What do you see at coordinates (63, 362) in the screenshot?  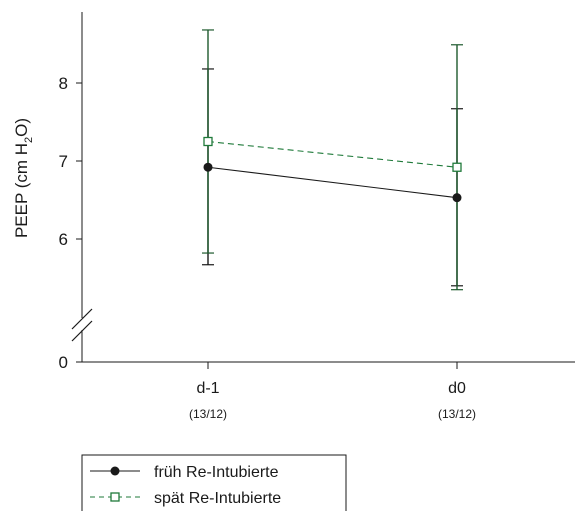 I see `y-break-tick-label: 0` at bounding box center [63, 362].